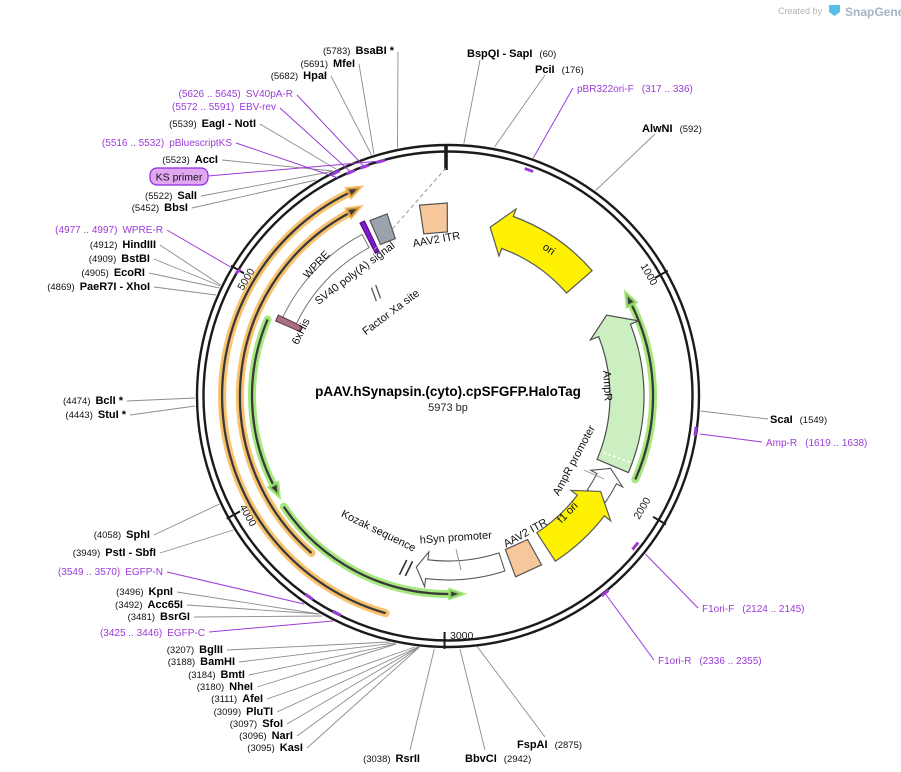  Describe the element at coordinates (95, 415) in the screenshot. I see `site-label-stui: (4443) StuI *` at that location.